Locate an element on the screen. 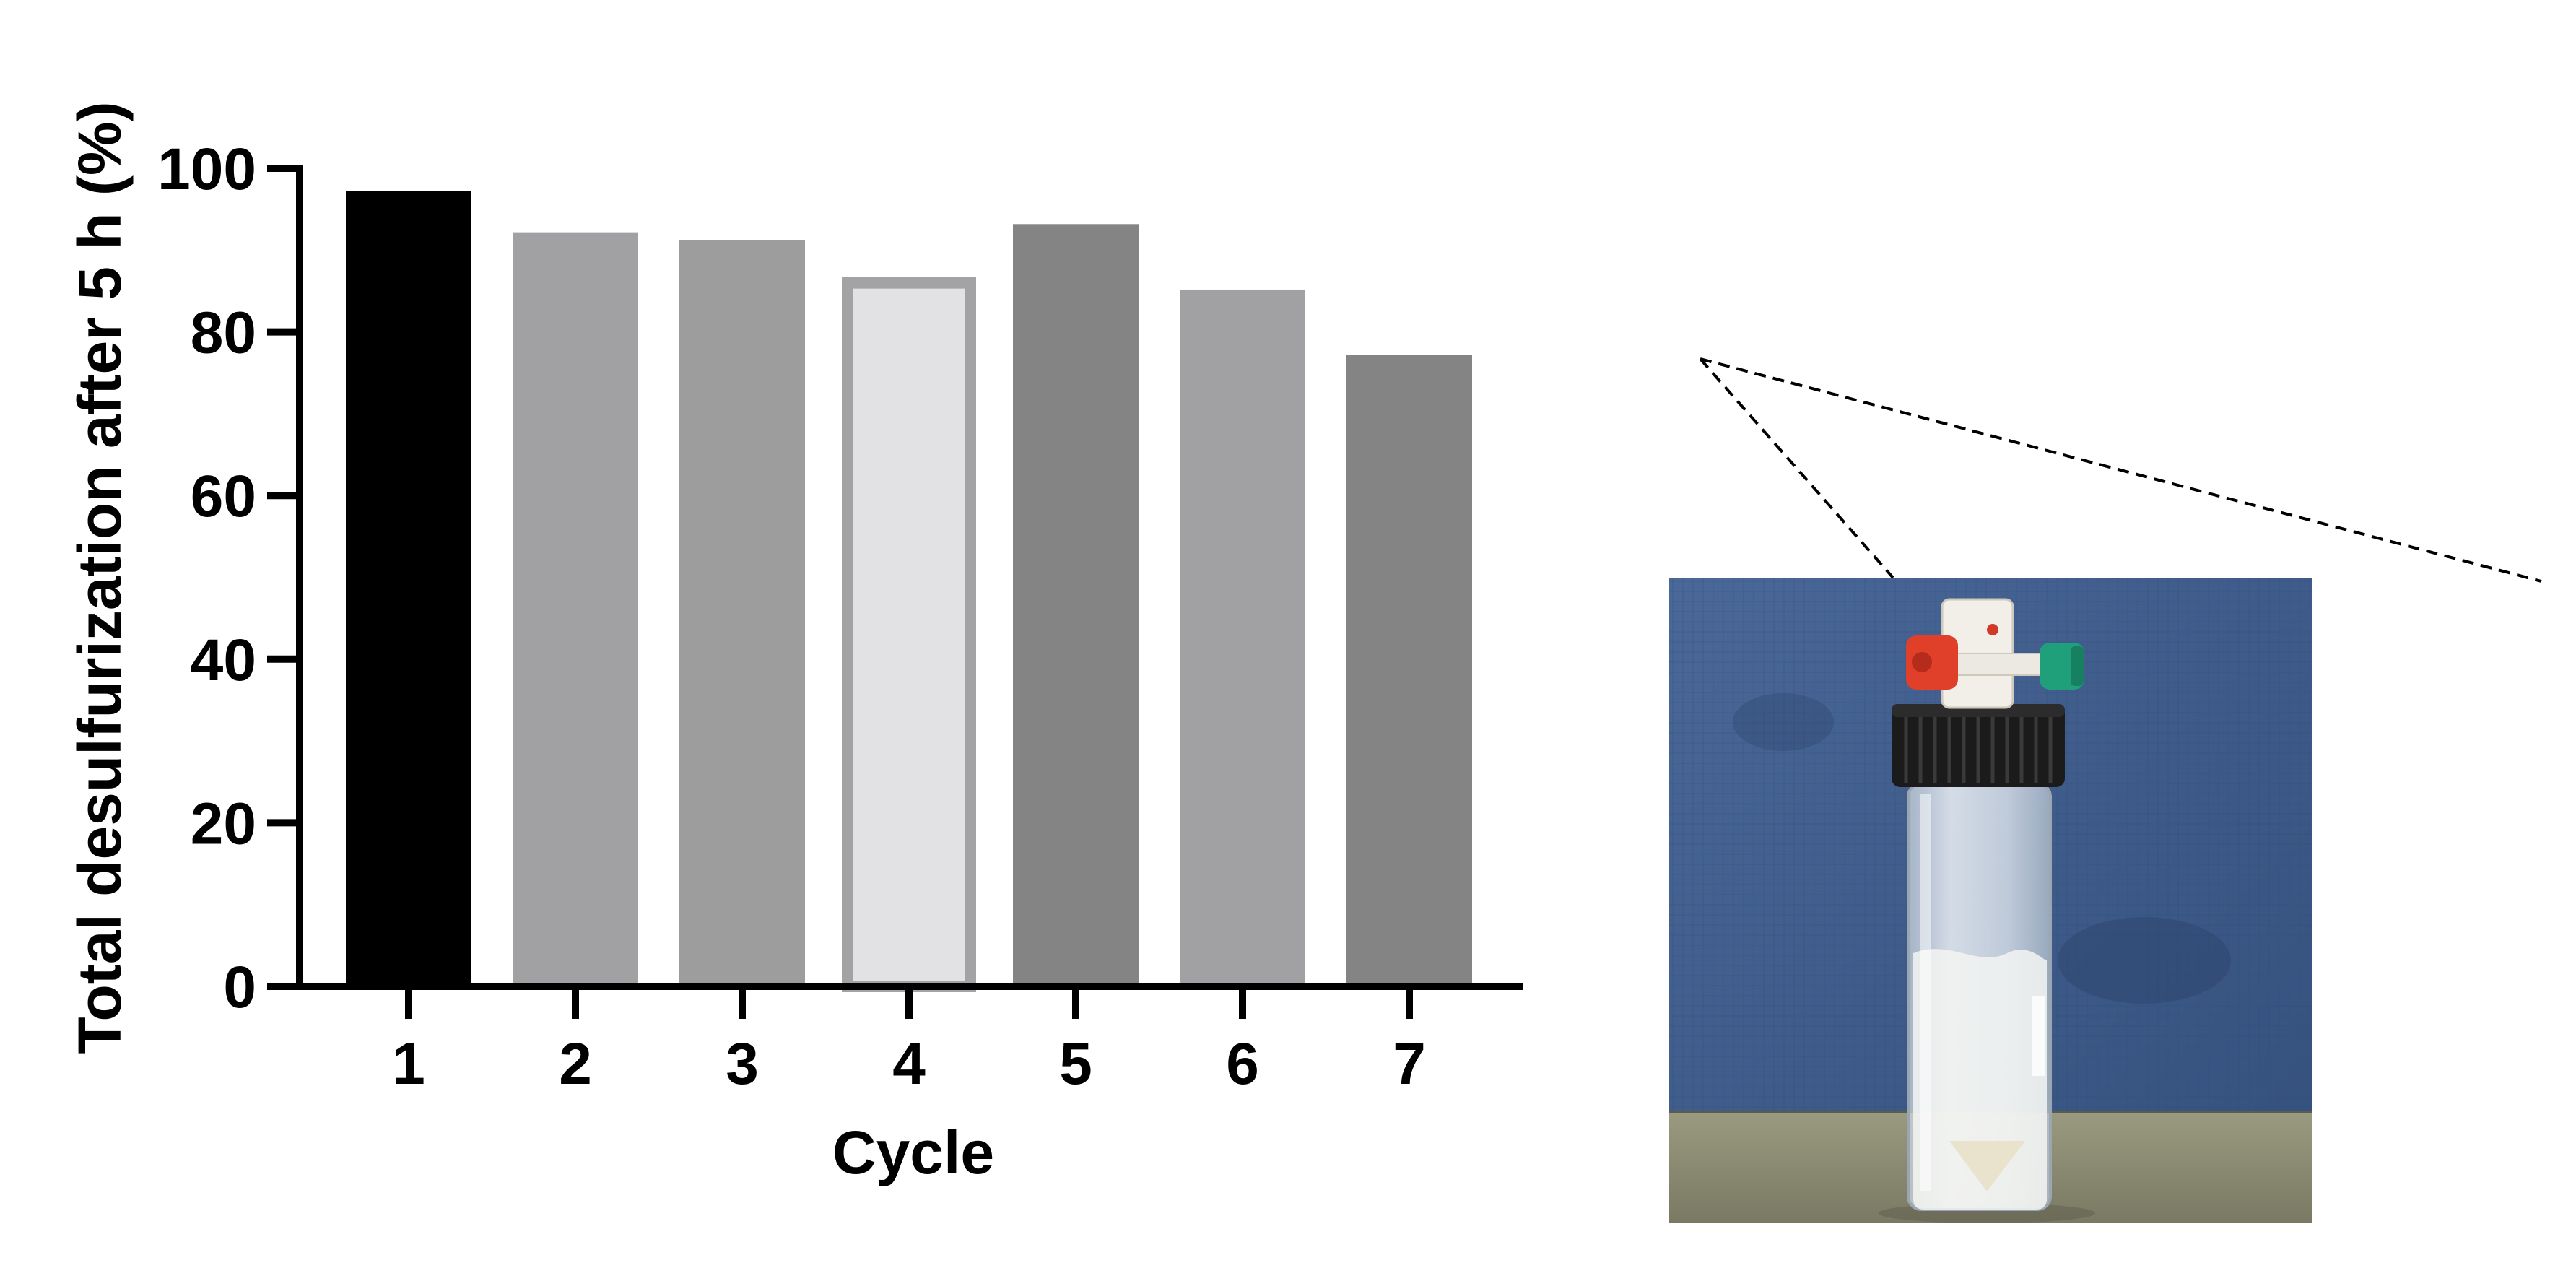 Image resolution: width=2576 pixels, height=1268 pixels. red-valve-knob is located at coordinates (1932, 662).